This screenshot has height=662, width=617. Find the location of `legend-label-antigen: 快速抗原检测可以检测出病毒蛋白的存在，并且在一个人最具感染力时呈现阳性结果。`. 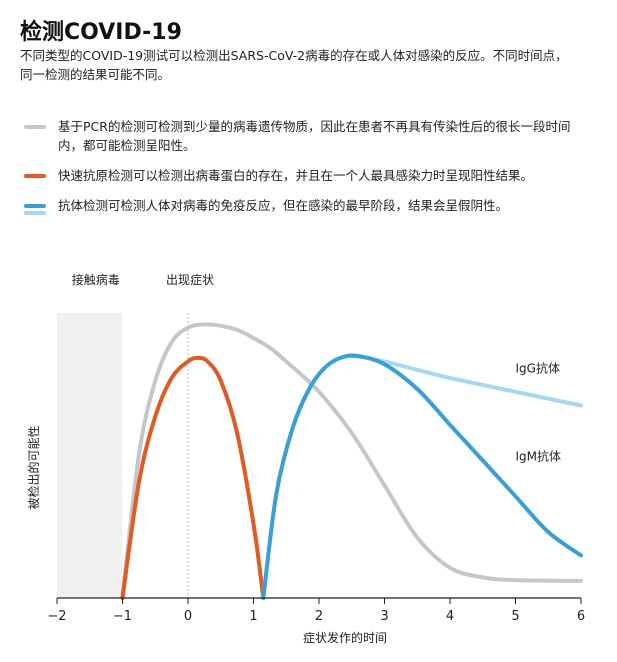

legend-label-antigen: 快速抗原检测可以检测出病毒蛋白的存在，并且在一个人最具感染力时呈现阳性结果。 is located at coordinates (296, 175).